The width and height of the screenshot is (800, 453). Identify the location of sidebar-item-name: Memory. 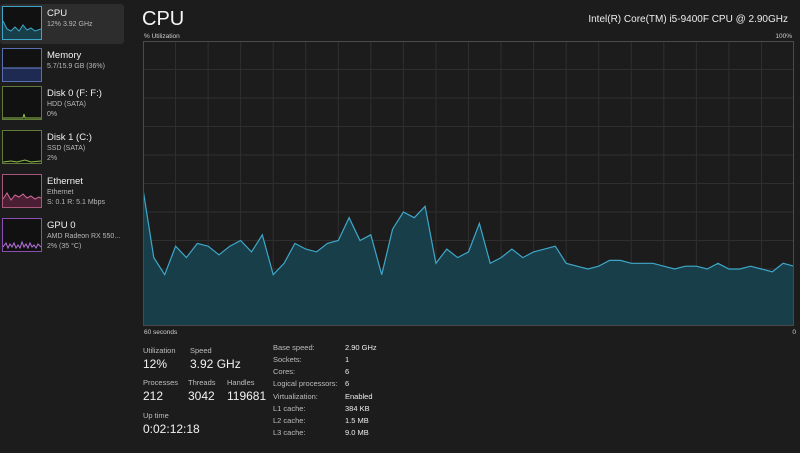
(64, 55).